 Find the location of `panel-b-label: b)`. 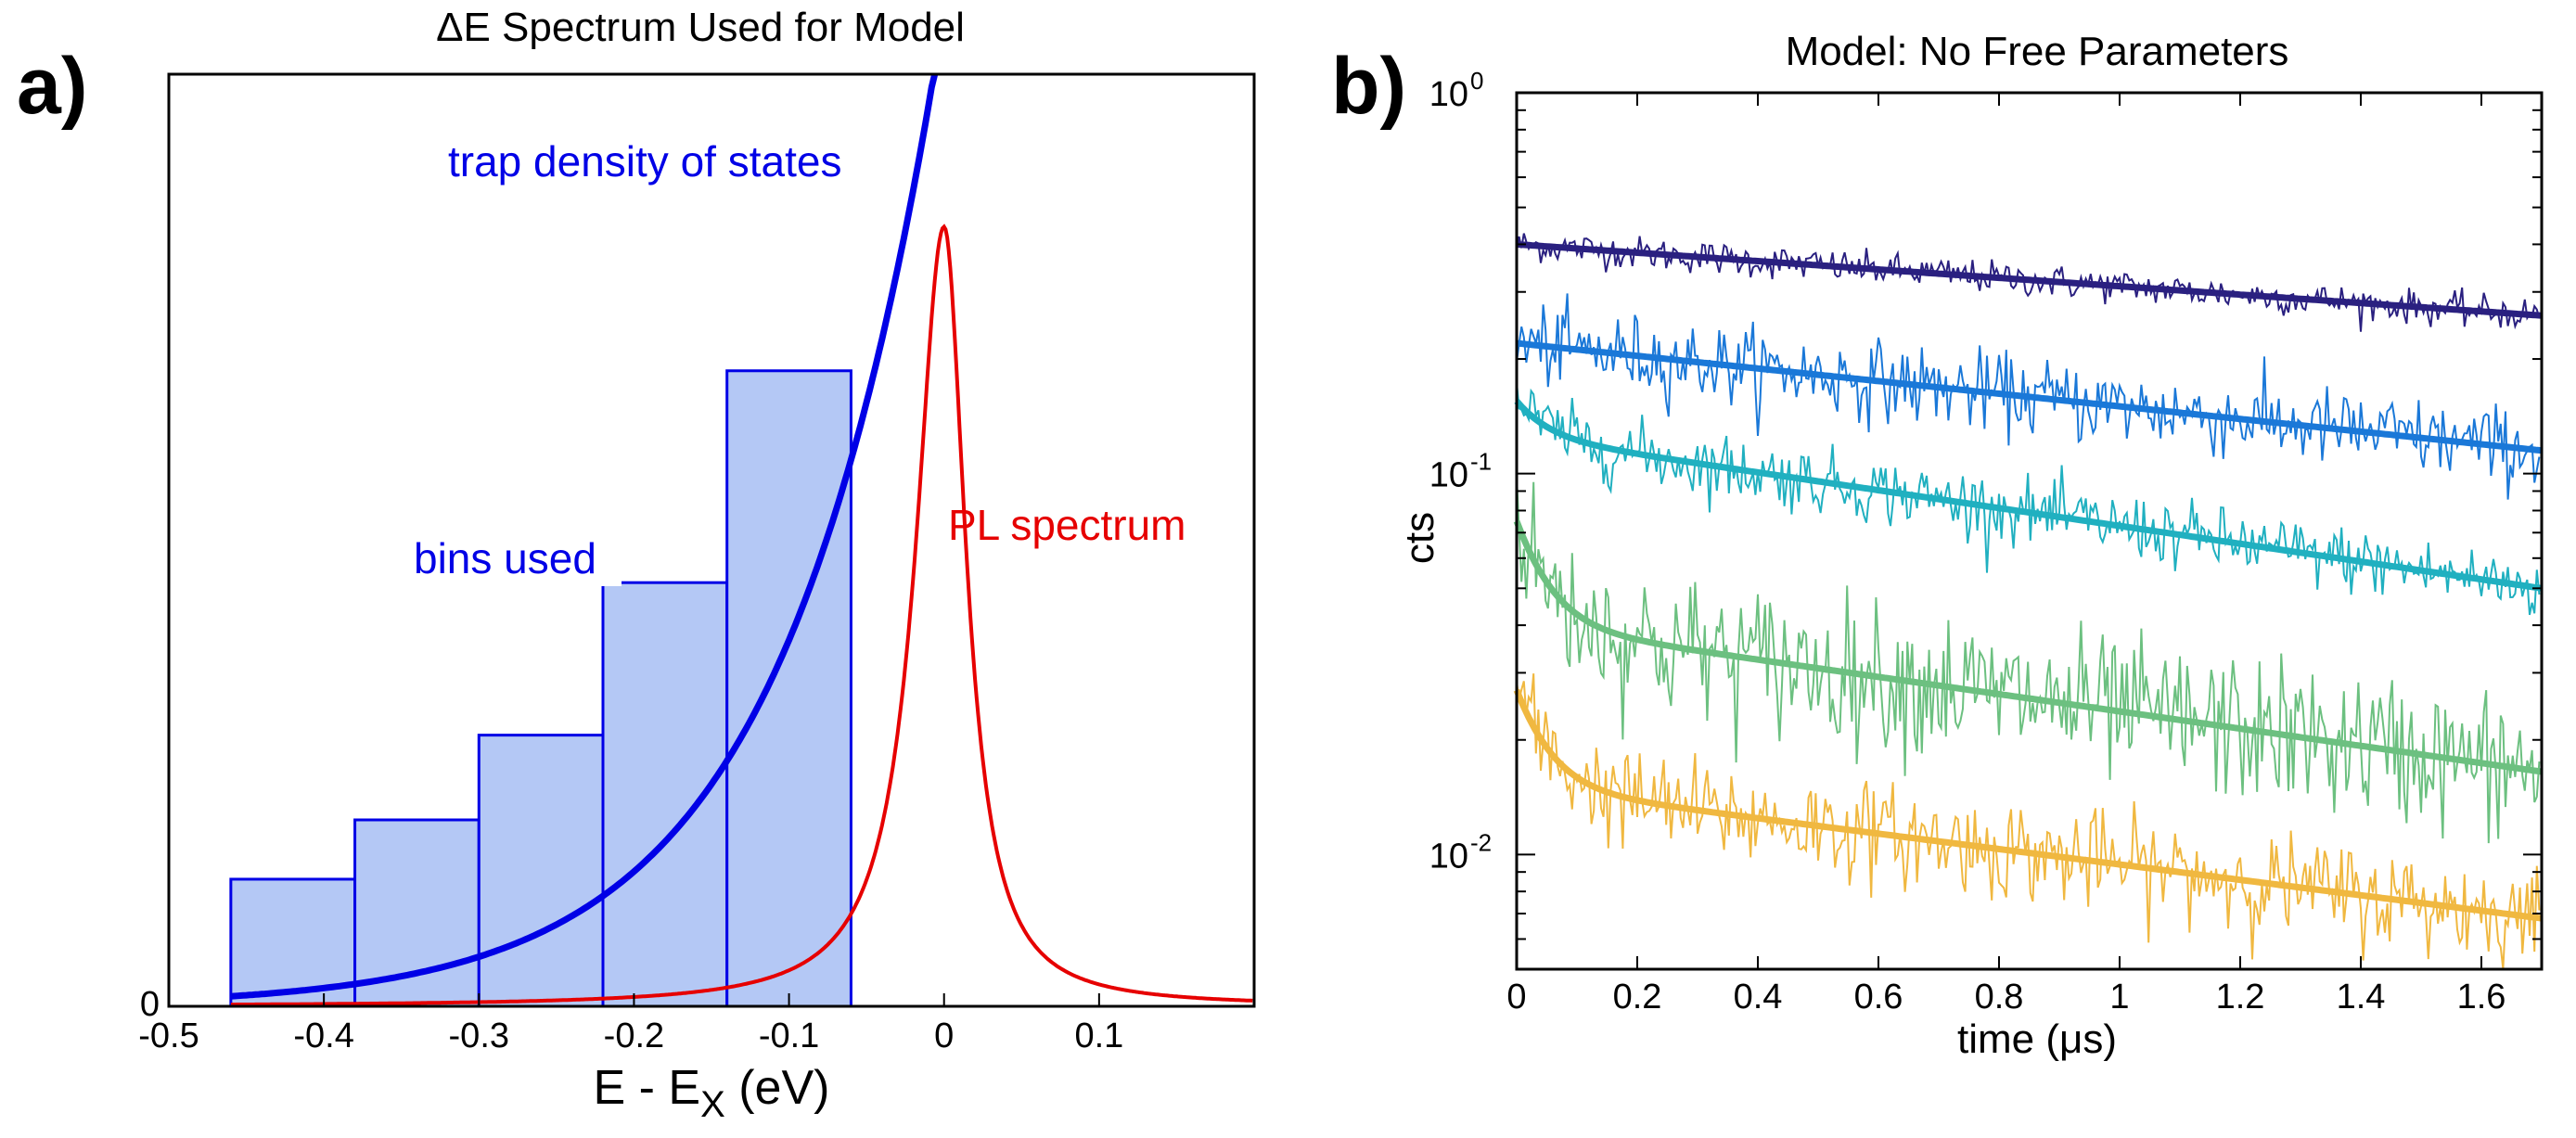

panel-b-label: b) is located at coordinates (1368, 86).